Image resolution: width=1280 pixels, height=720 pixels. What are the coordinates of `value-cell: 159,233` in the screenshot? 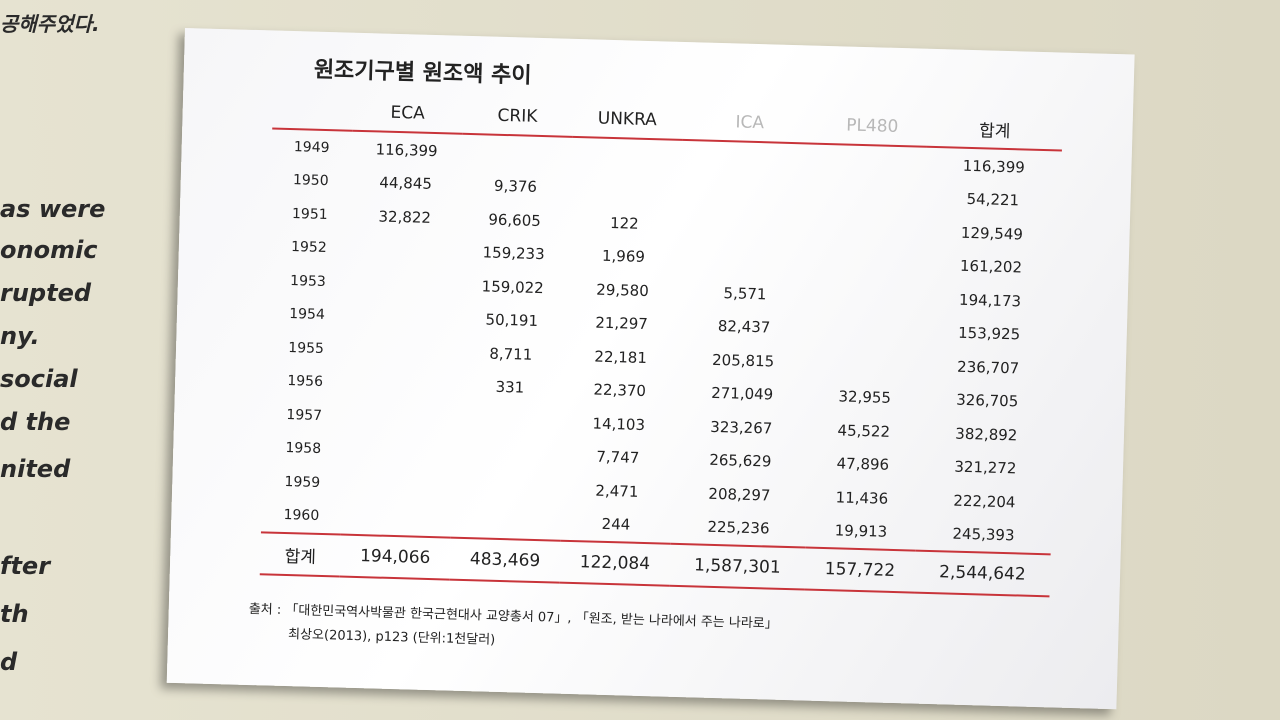 It's located at (513, 253).